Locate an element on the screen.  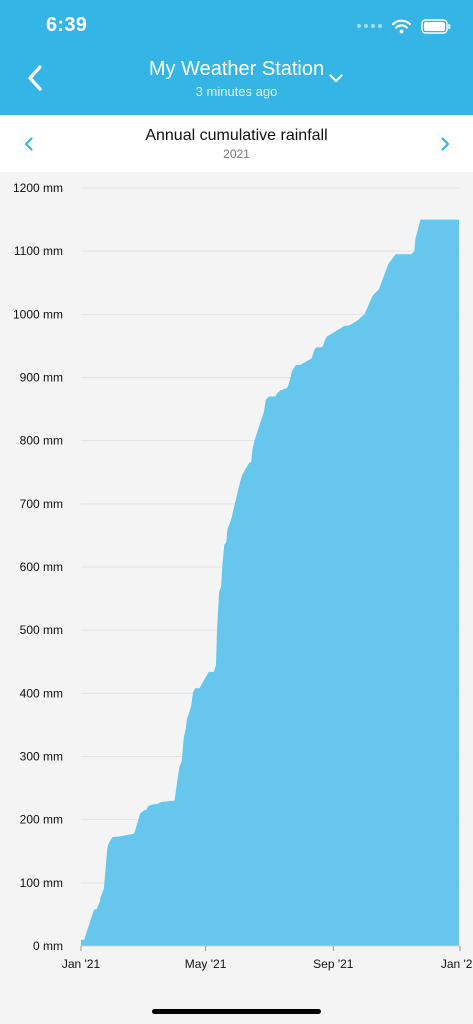
y-tick-label: 1000 mm is located at coordinates (38, 314).